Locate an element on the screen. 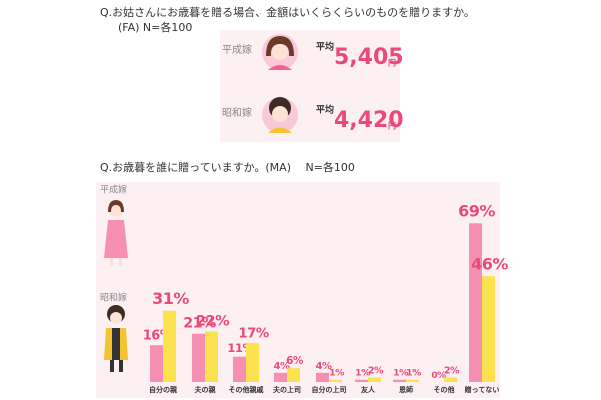 This screenshot has height=400, width=601. x-tick-label: その他親戚 is located at coordinates (246, 389).